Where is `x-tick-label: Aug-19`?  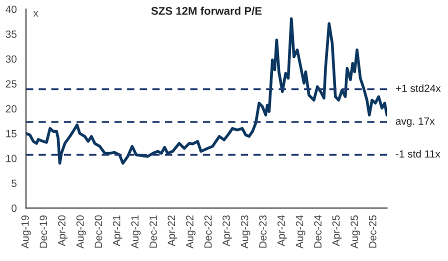
x-tick-label: Aug-19 is located at coordinates (26, 232).